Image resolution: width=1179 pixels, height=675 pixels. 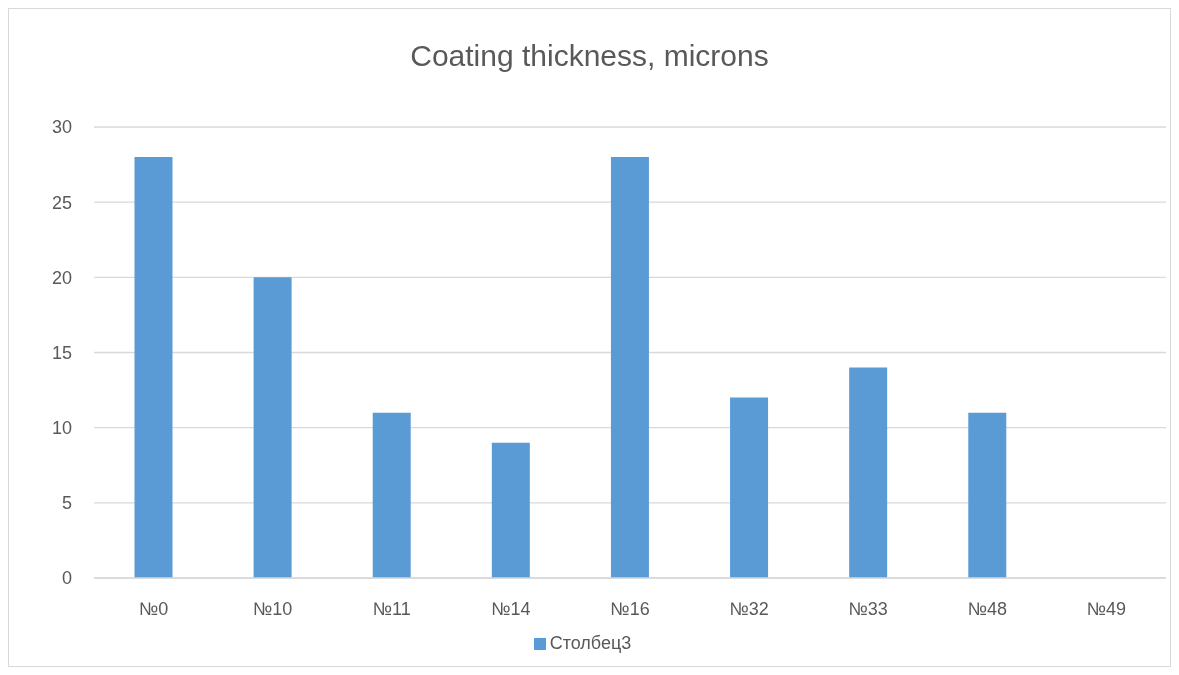 I want to click on x-tick-label: №0, so click(x=153, y=608).